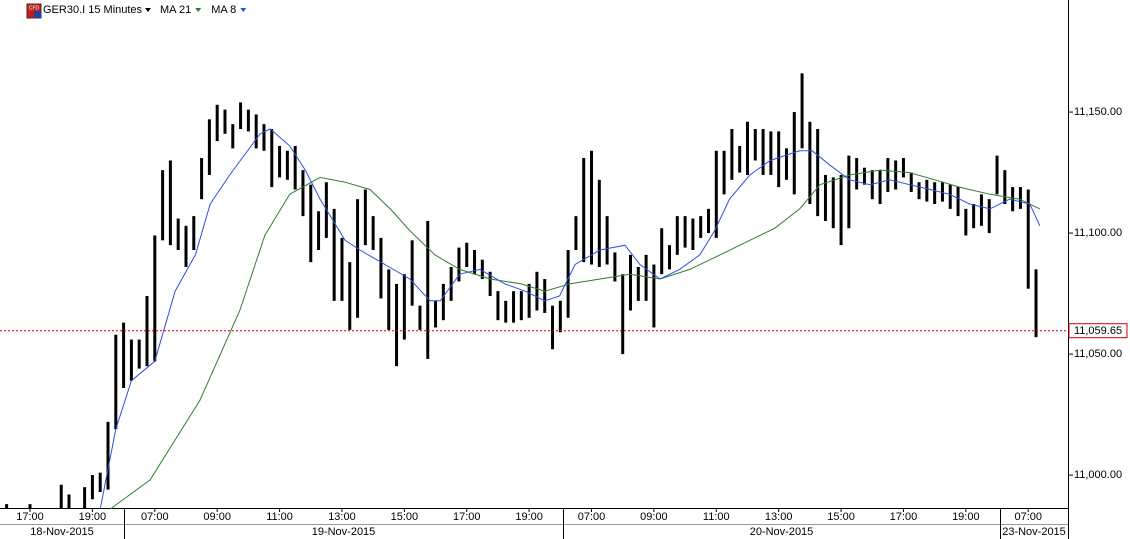 This screenshot has height=539, width=1130. I want to click on x-tick-label: 13:00, so click(342, 517).